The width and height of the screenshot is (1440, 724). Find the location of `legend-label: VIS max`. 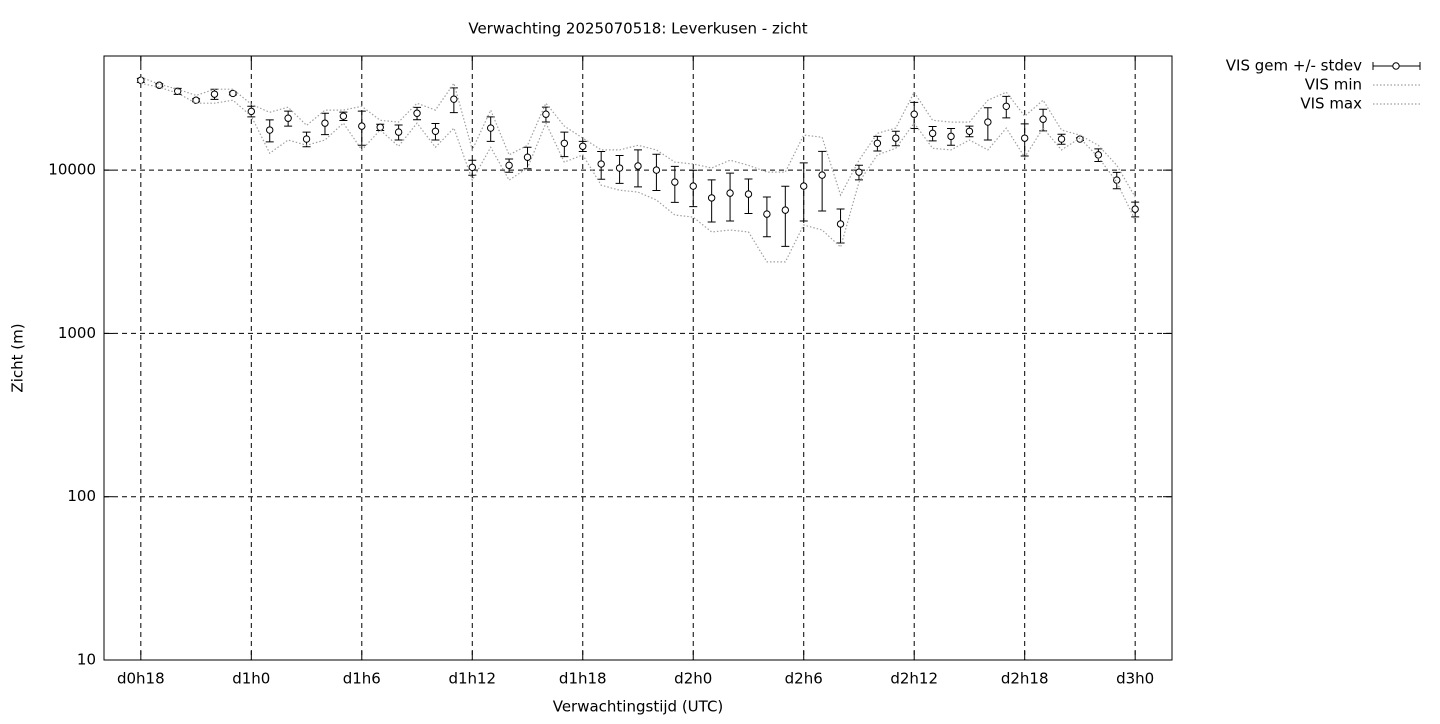

legend-label: VIS max is located at coordinates (1331, 104).